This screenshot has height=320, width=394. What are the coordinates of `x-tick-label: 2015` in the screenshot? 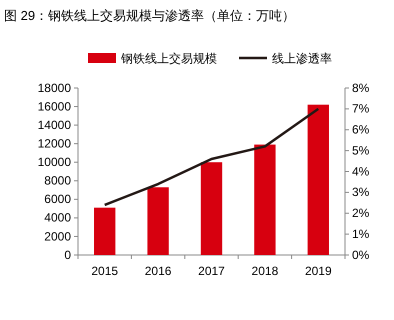 It's located at (104, 271).